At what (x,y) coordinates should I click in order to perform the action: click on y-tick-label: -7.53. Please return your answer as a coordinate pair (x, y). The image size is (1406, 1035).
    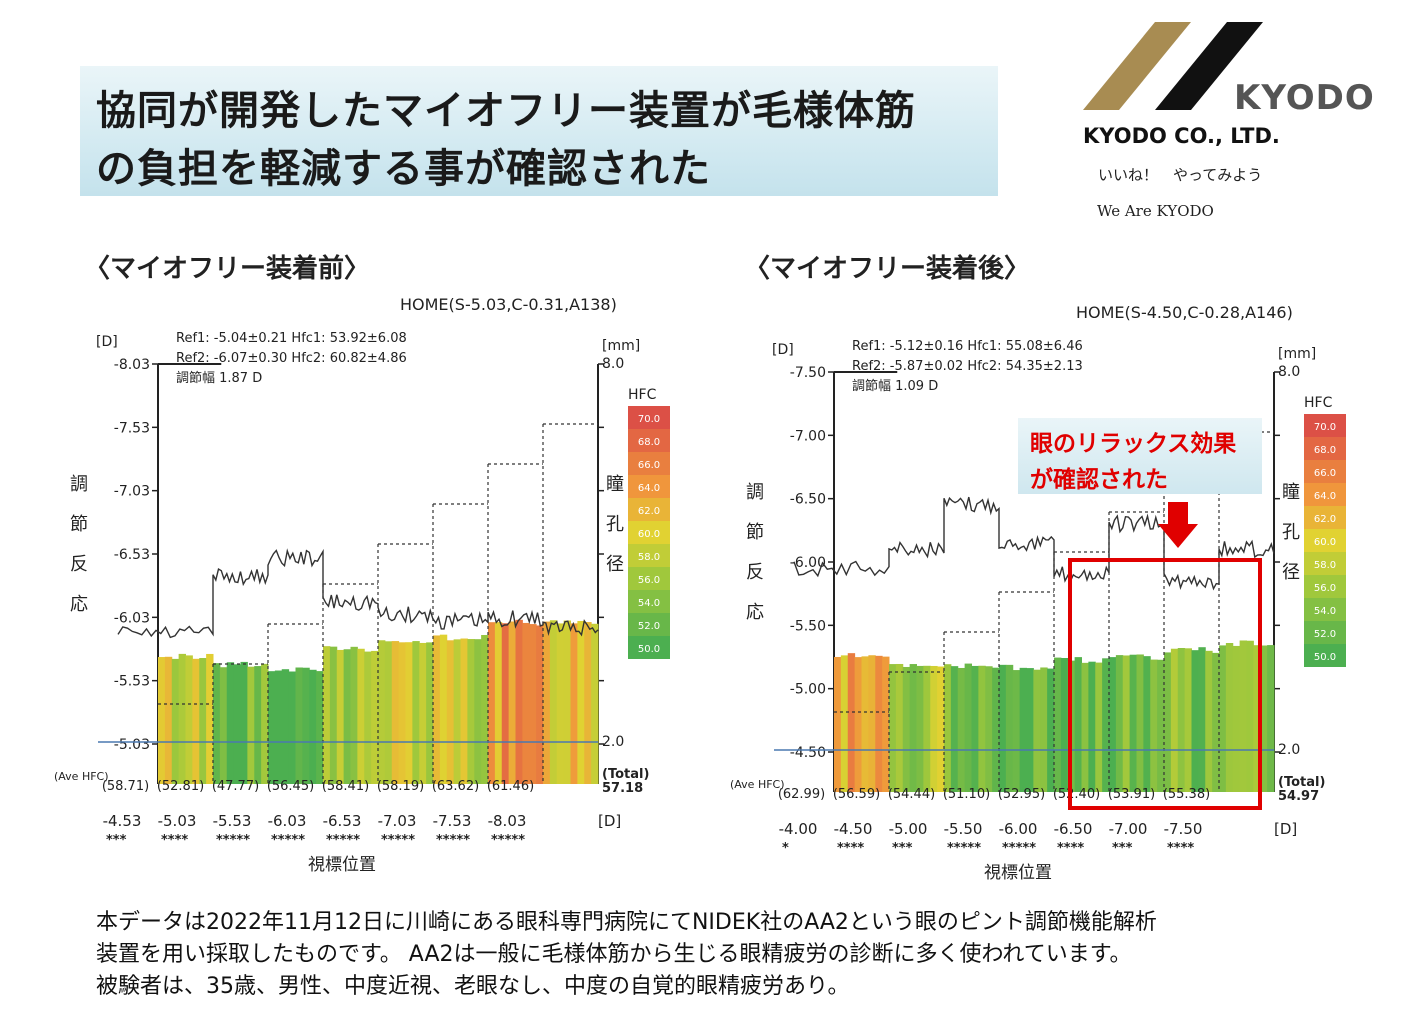
    Looking at the image, I should click on (132, 428).